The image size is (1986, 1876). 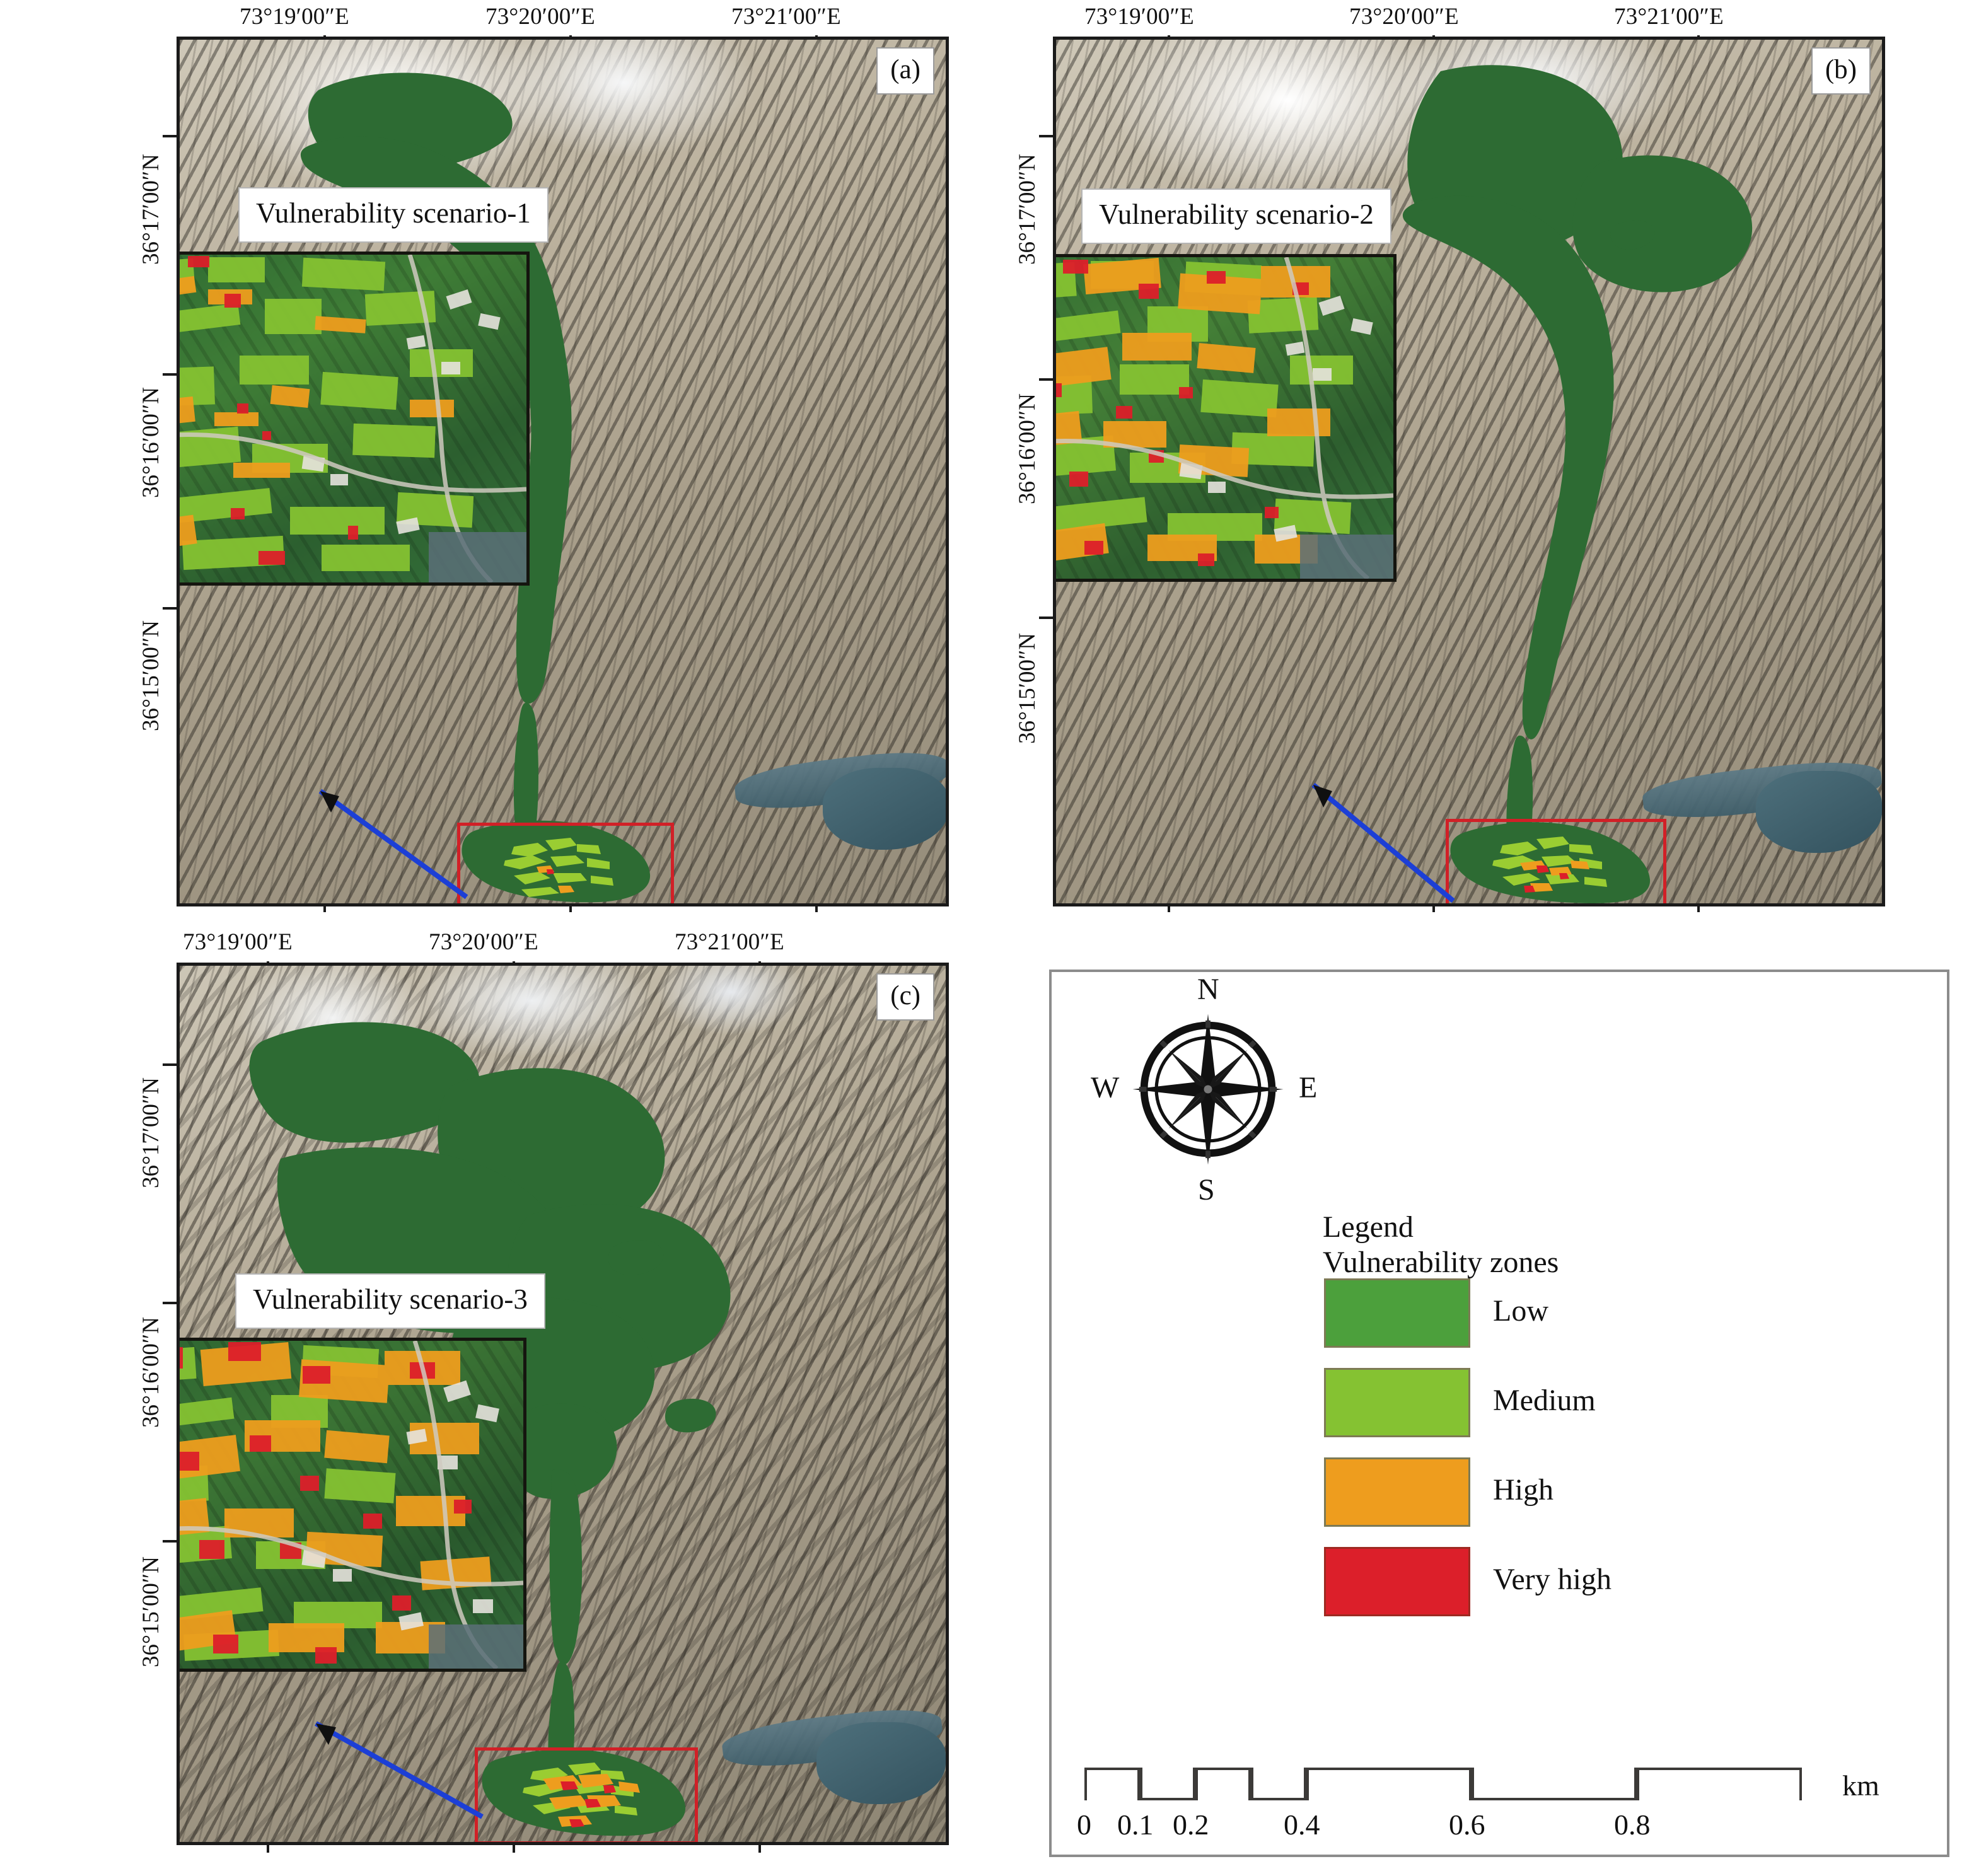 What do you see at coordinates (1545, 1400) in the screenshot?
I see `legend-label-medium: Medium` at bounding box center [1545, 1400].